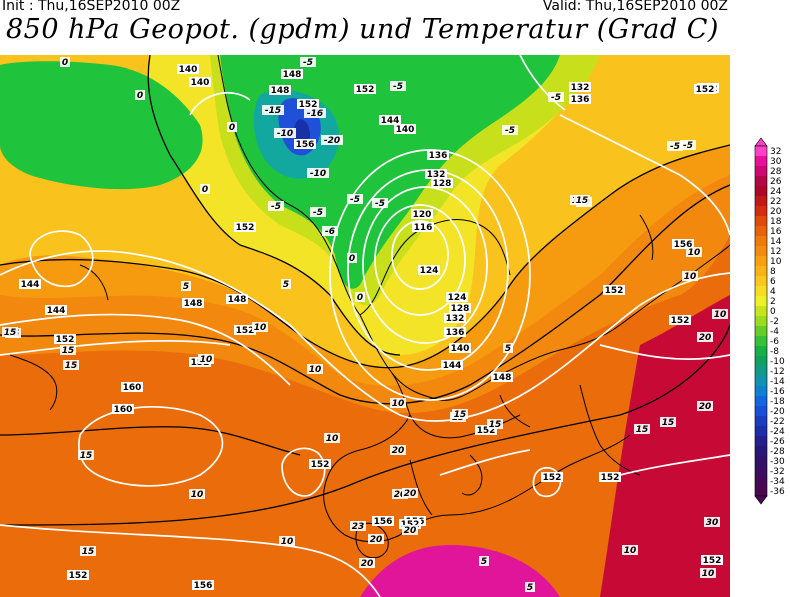 Image resolution: width=790 pixels, height=597 pixels. Describe the element at coordinates (776, 192) in the screenshot. I see `legend-label: 24` at that location.